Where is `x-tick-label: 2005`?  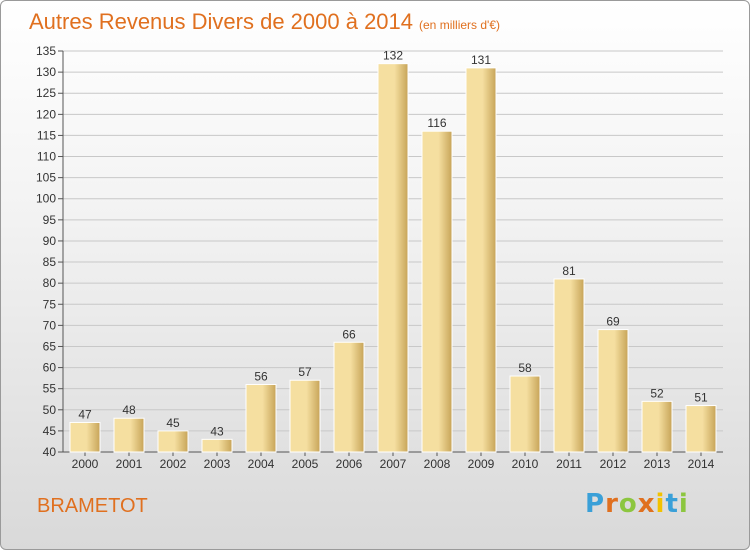
x-tick-label: 2005 is located at coordinates (305, 464).